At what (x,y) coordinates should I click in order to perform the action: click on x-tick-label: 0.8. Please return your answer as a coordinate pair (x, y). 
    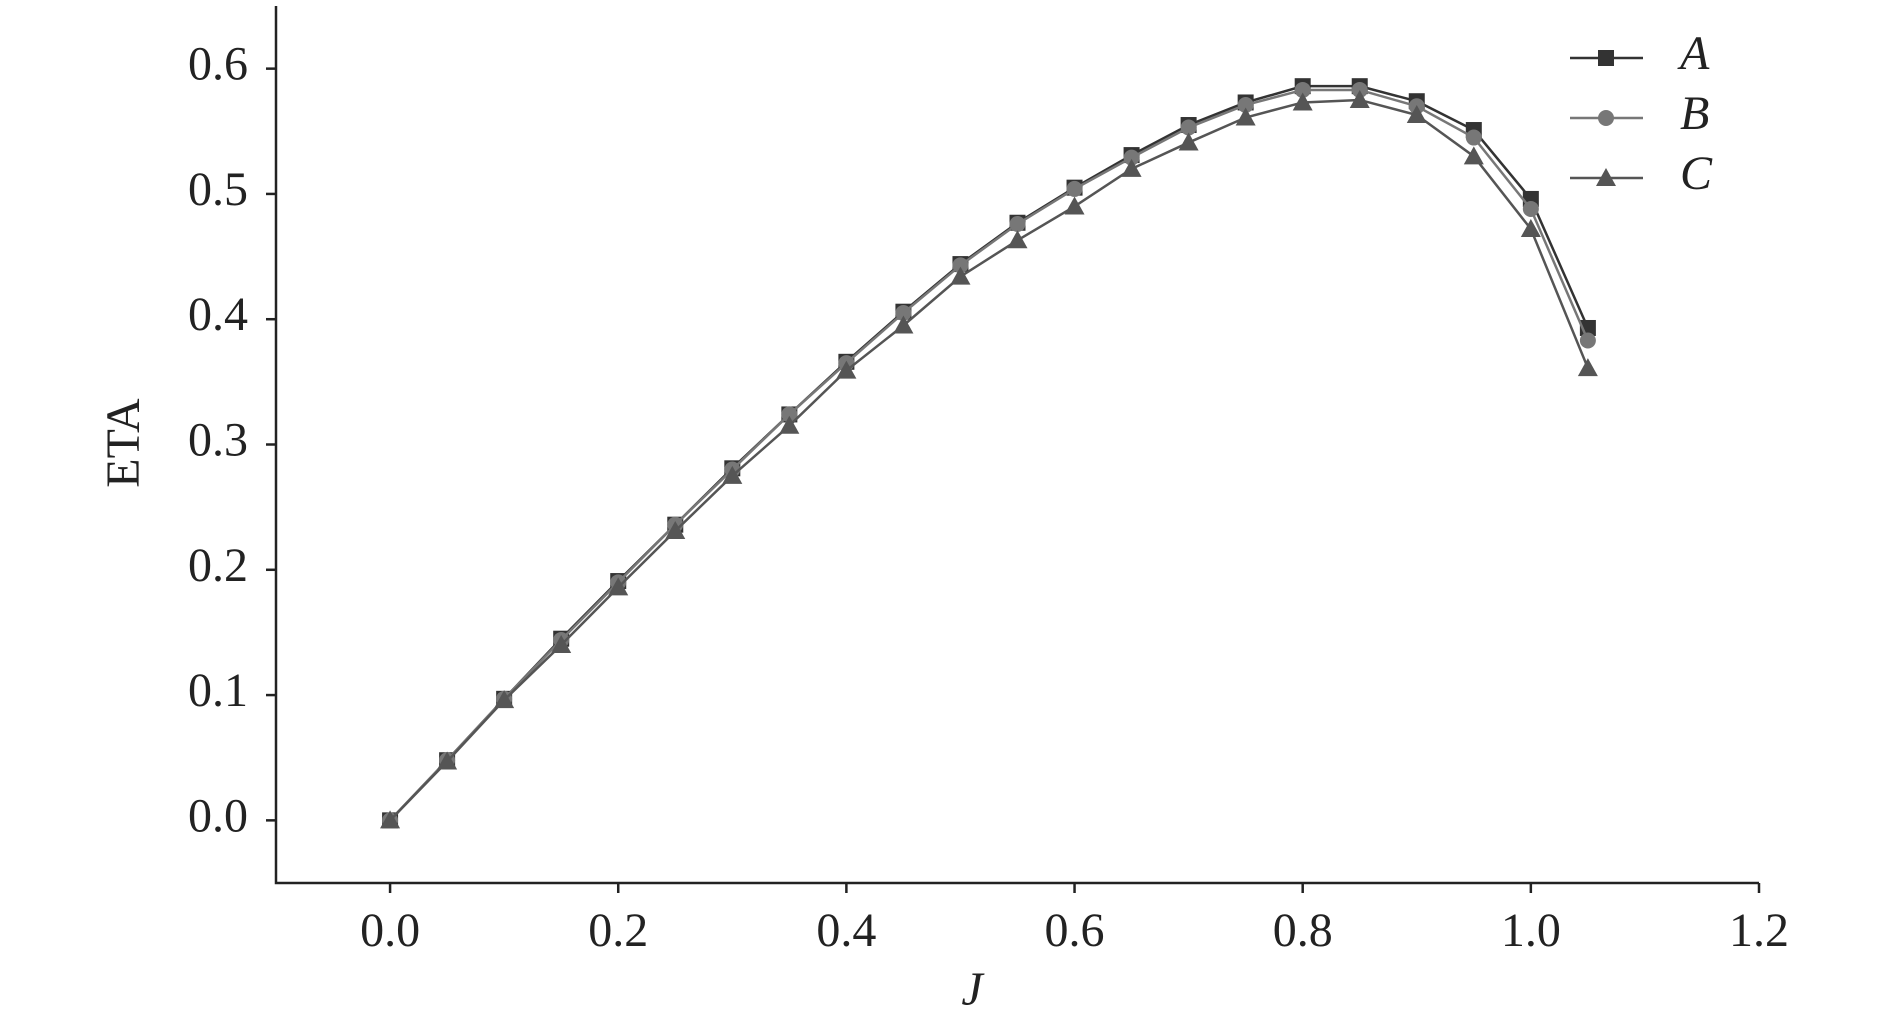
    Looking at the image, I should click on (1303, 930).